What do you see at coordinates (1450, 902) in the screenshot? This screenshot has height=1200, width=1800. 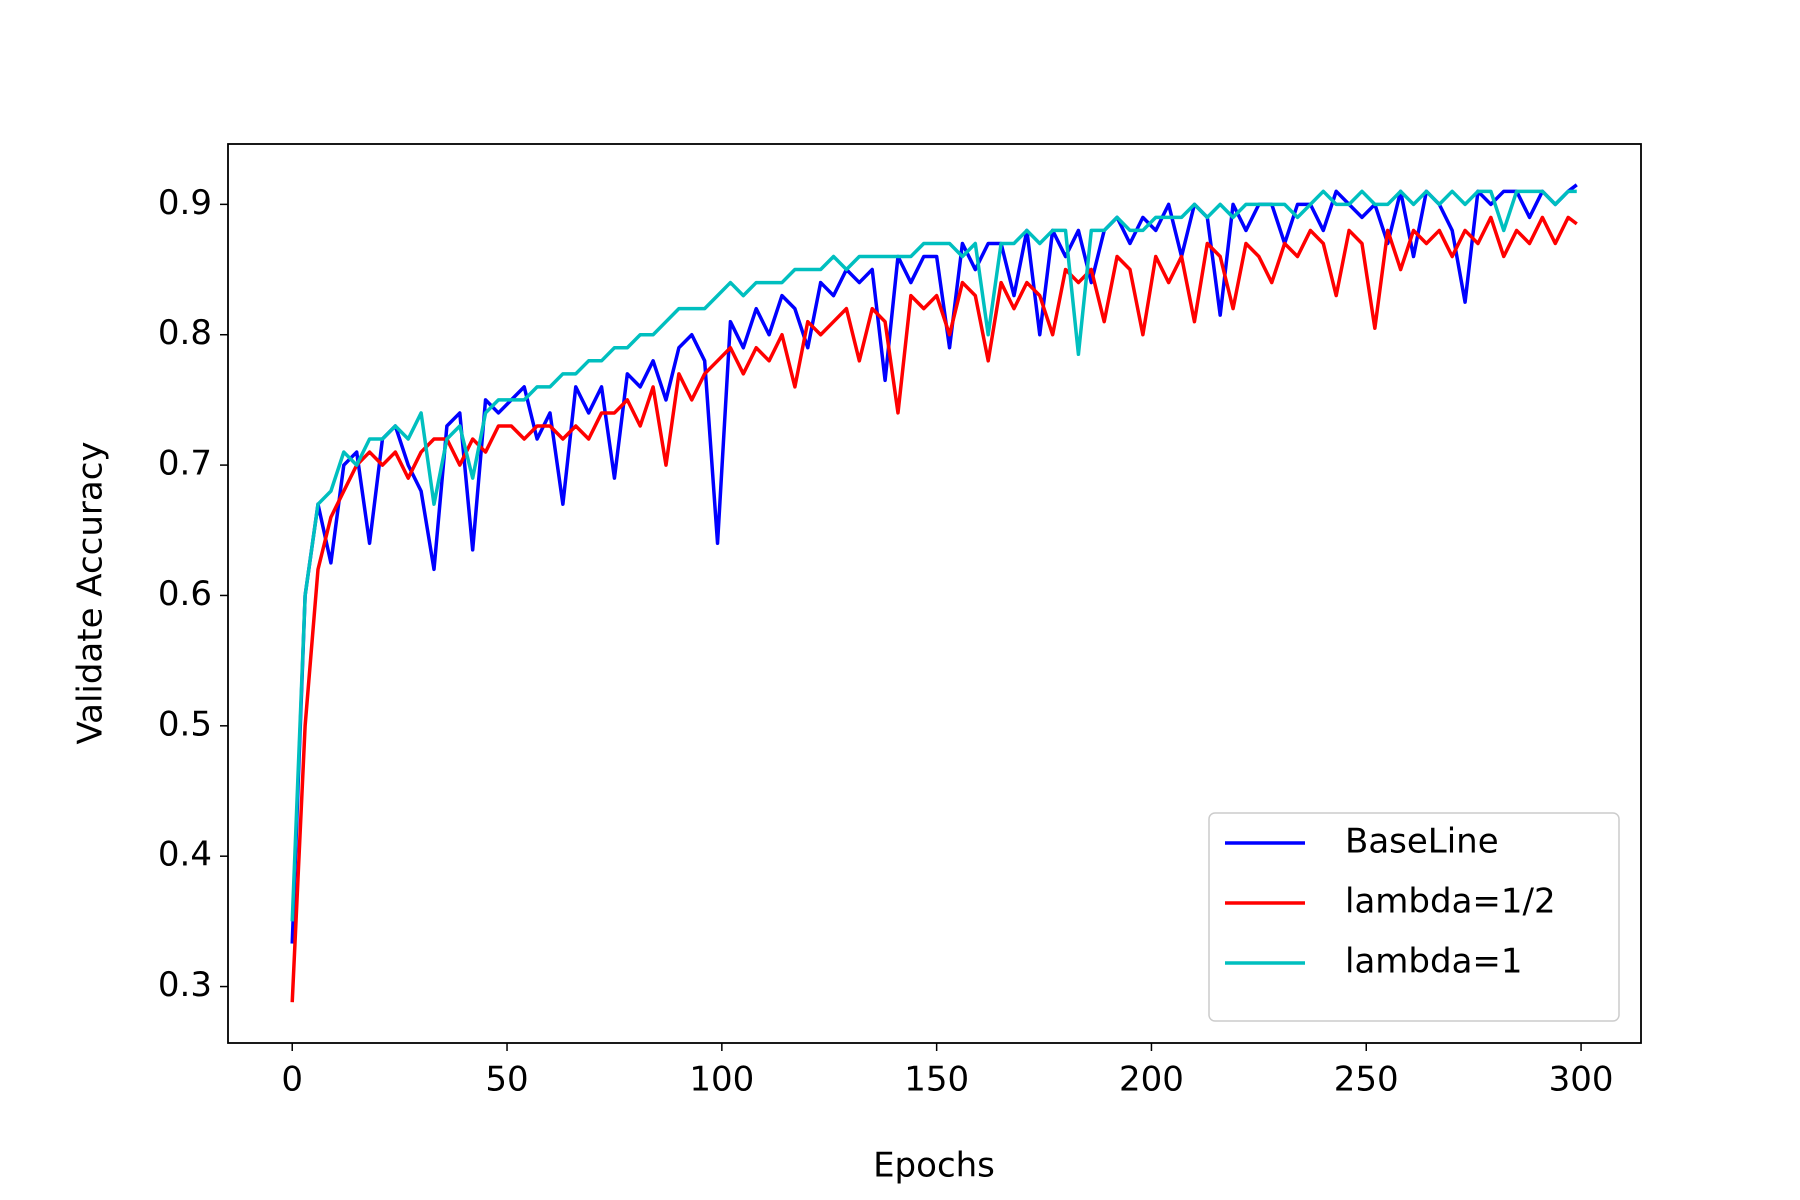 I see `legend-label: lambda=1/2` at bounding box center [1450, 902].